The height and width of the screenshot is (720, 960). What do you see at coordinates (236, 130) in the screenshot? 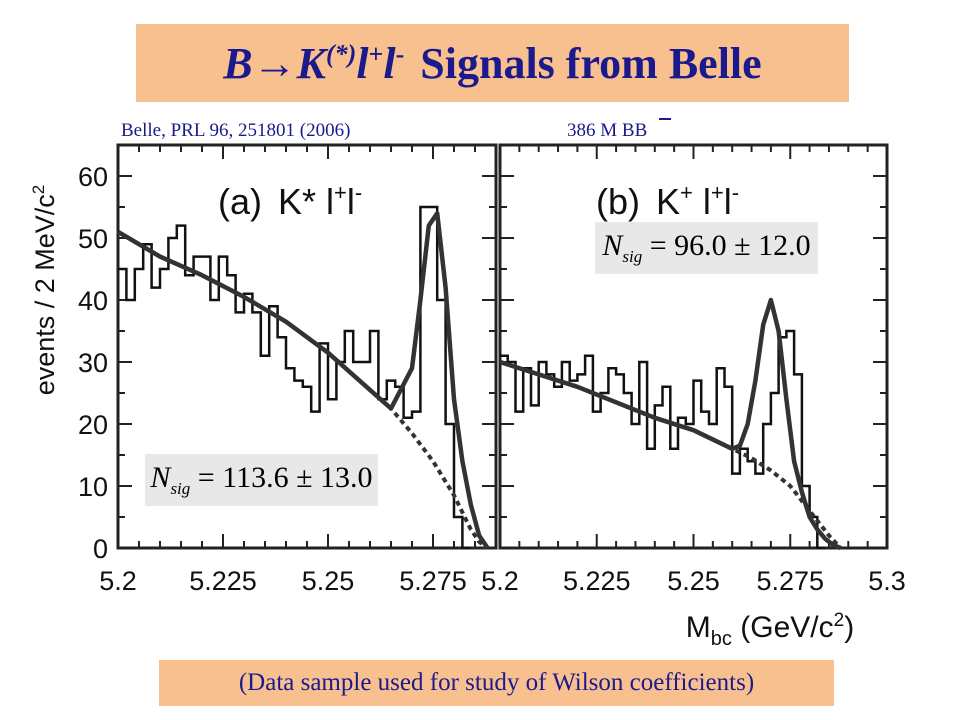
I see `citation: Belle, PRL 96, 251801 (2006)` at bounding box center [236, 130].